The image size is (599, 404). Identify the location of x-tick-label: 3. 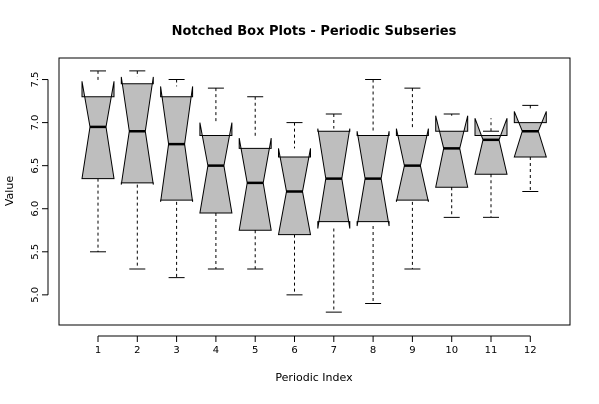
(176, 350).